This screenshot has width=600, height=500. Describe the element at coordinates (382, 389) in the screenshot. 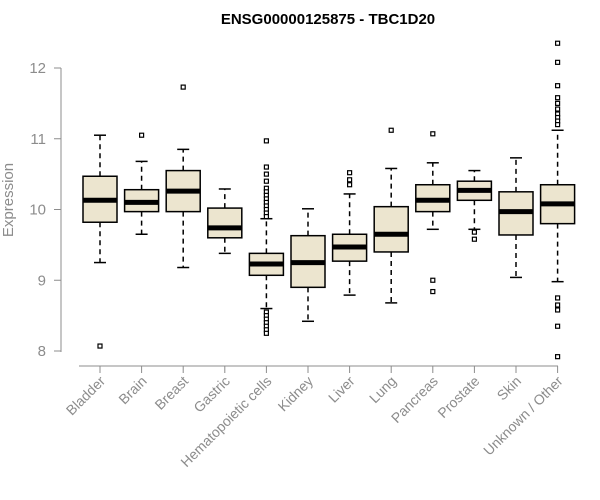

I see `x-tick-label: Lung` at that location.